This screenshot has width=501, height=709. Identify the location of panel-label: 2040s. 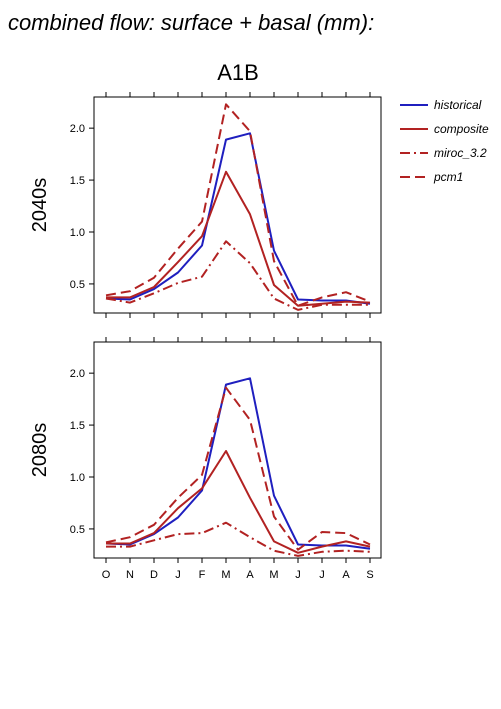
(40, 205).